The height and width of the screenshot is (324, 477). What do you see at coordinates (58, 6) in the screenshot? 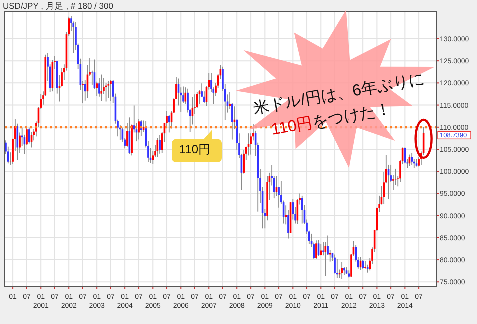
I see `chart-title: USD/JPY , 月足 , # 180 / 300` at bounding box center [58, 6].